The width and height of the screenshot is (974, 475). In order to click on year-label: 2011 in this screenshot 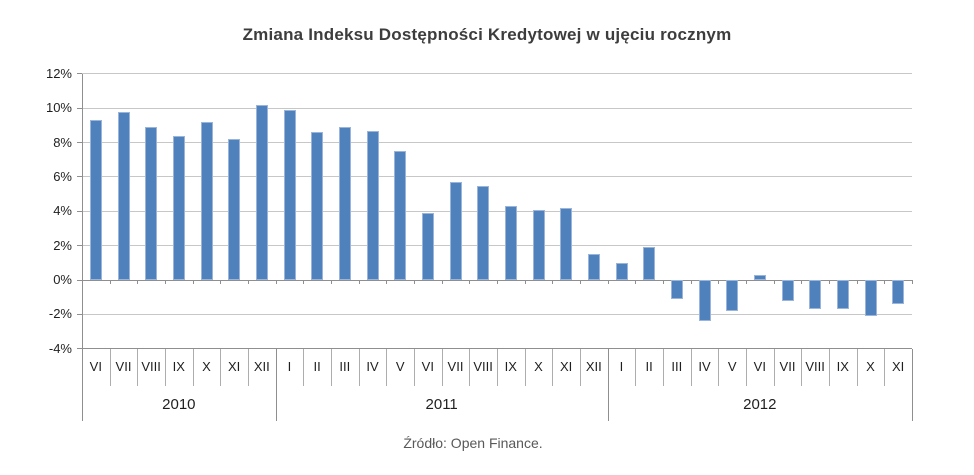, I will do `click(441, 404)`.